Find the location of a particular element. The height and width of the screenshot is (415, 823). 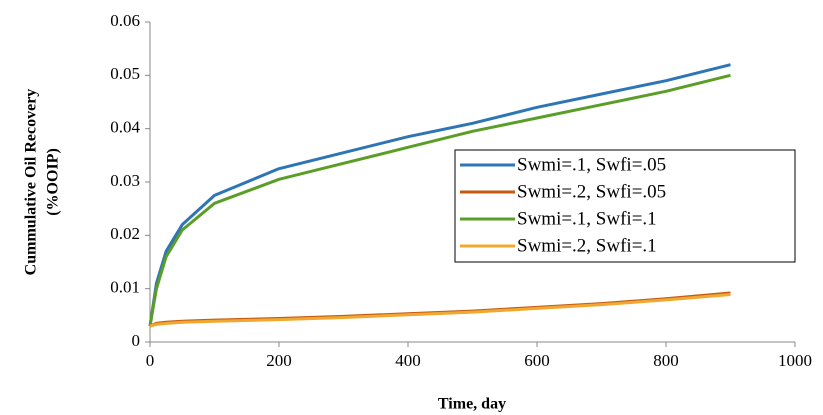

y-tick-label: 0.04 is located at coordinates (125, 127).